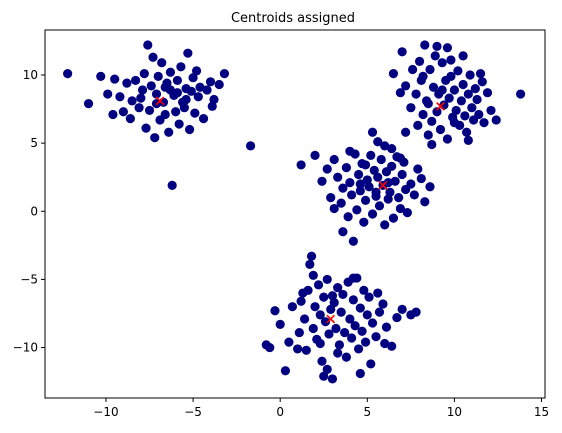 The image size is (562, 433). What do you see at coordinates (367, 412) in the screenshot?
I see `x-tick-label: 5` at bounding box center [367, 412].